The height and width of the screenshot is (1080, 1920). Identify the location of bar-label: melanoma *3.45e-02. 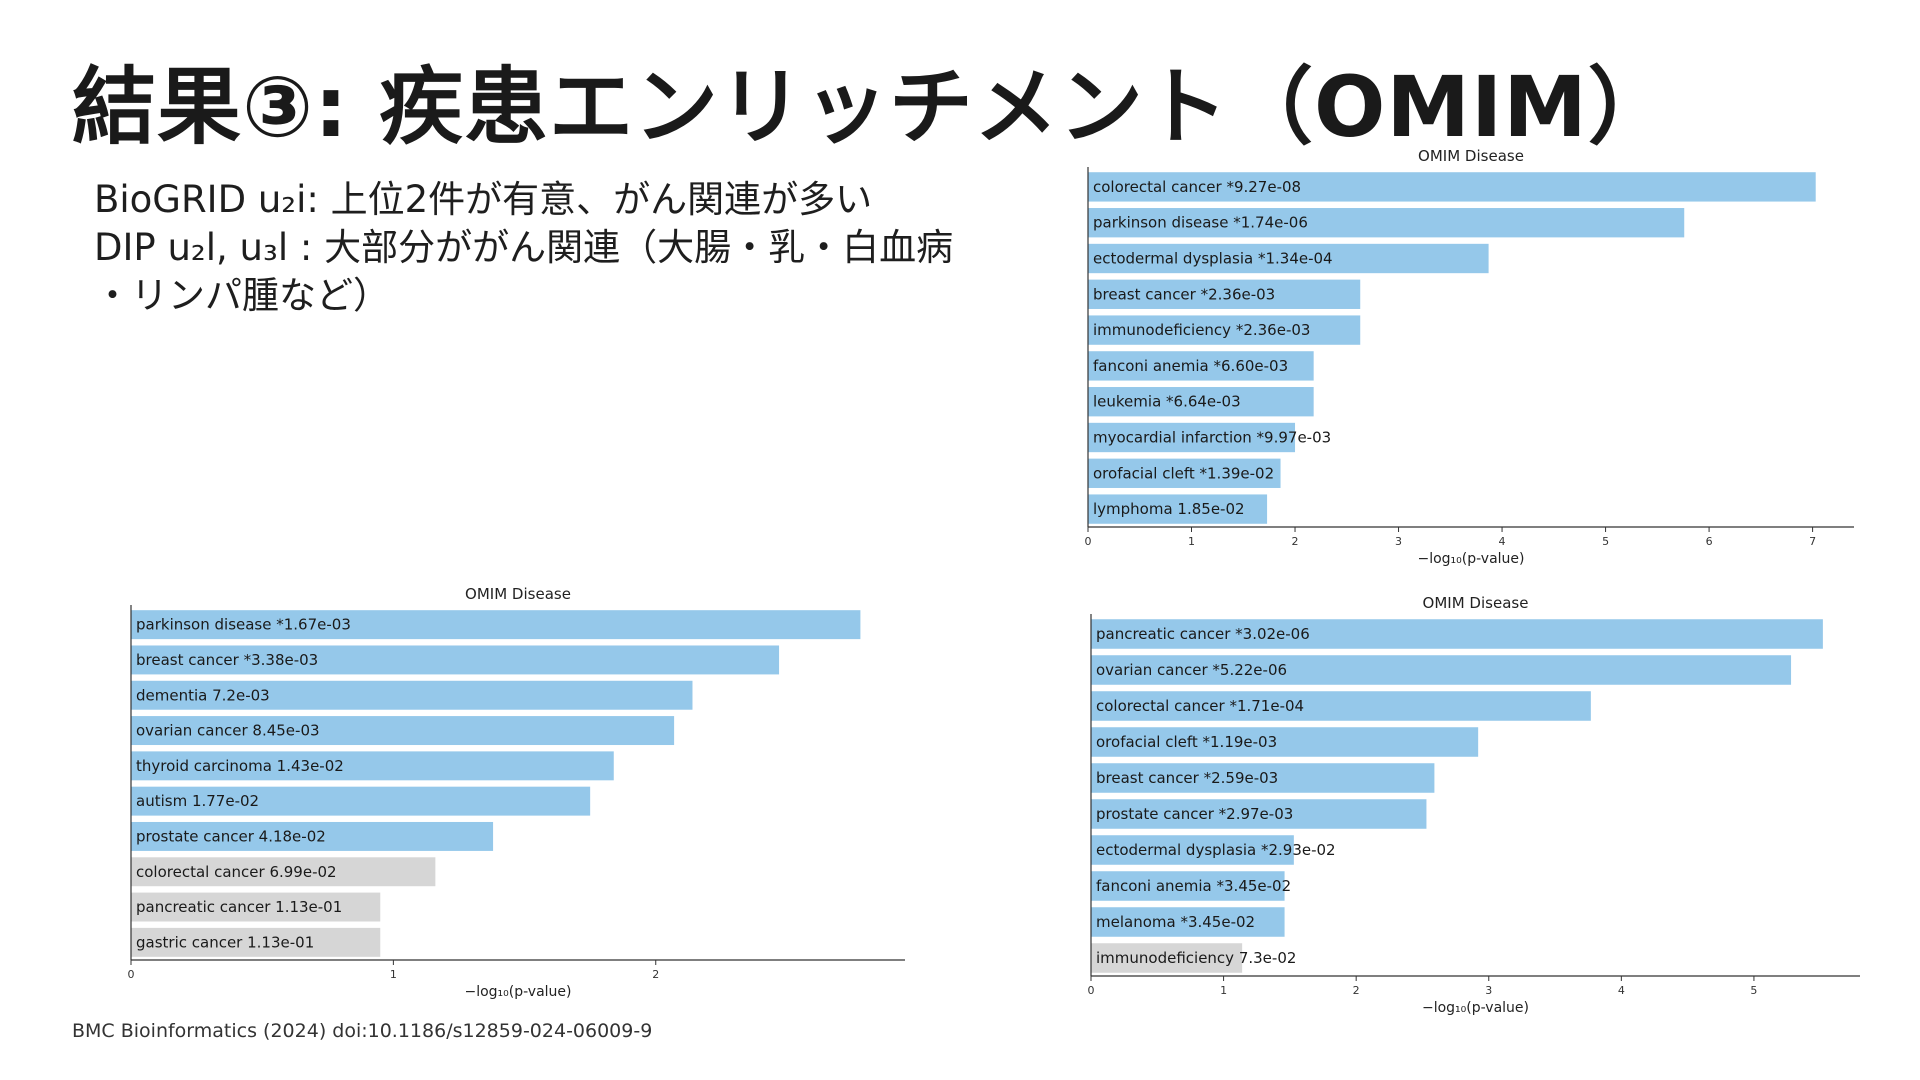
(1175, 922).